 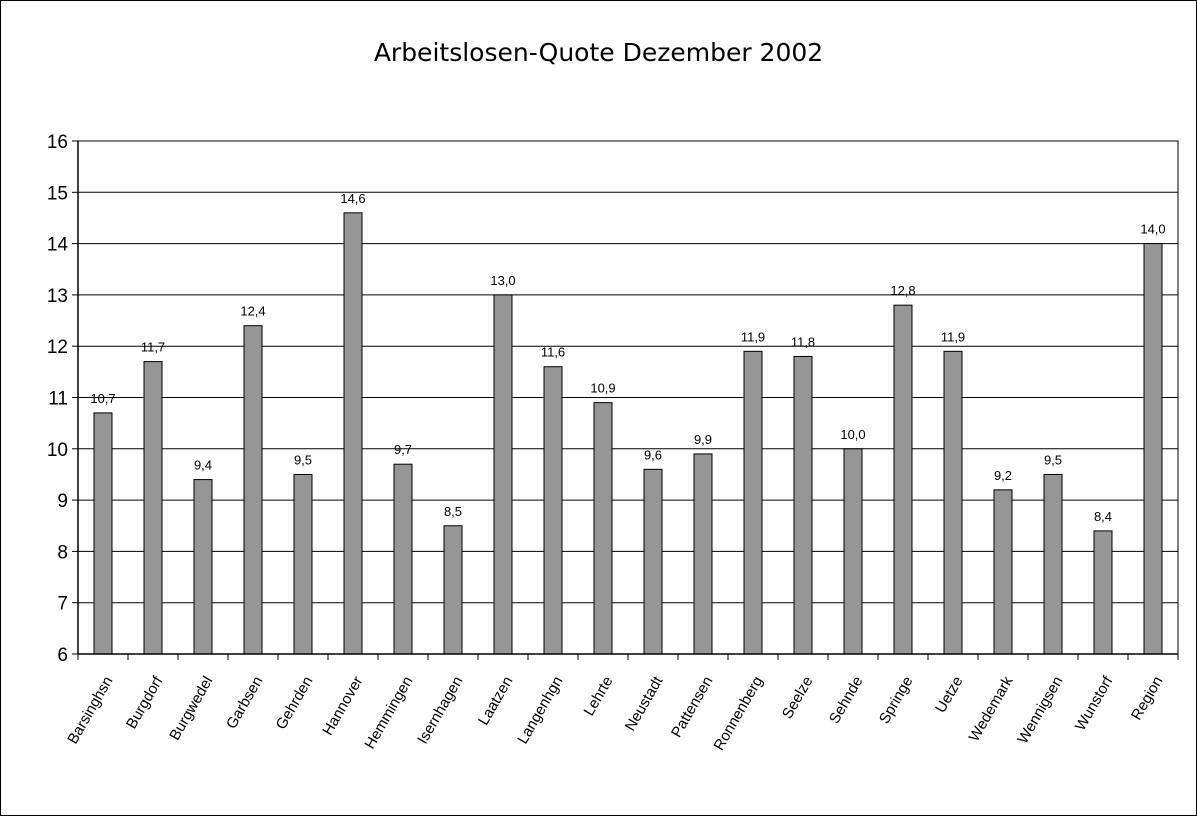 What do you see at coordinates (602, 388) in the screenshot?
I see `data-label: 10,9` at bounding box center [602, 388].